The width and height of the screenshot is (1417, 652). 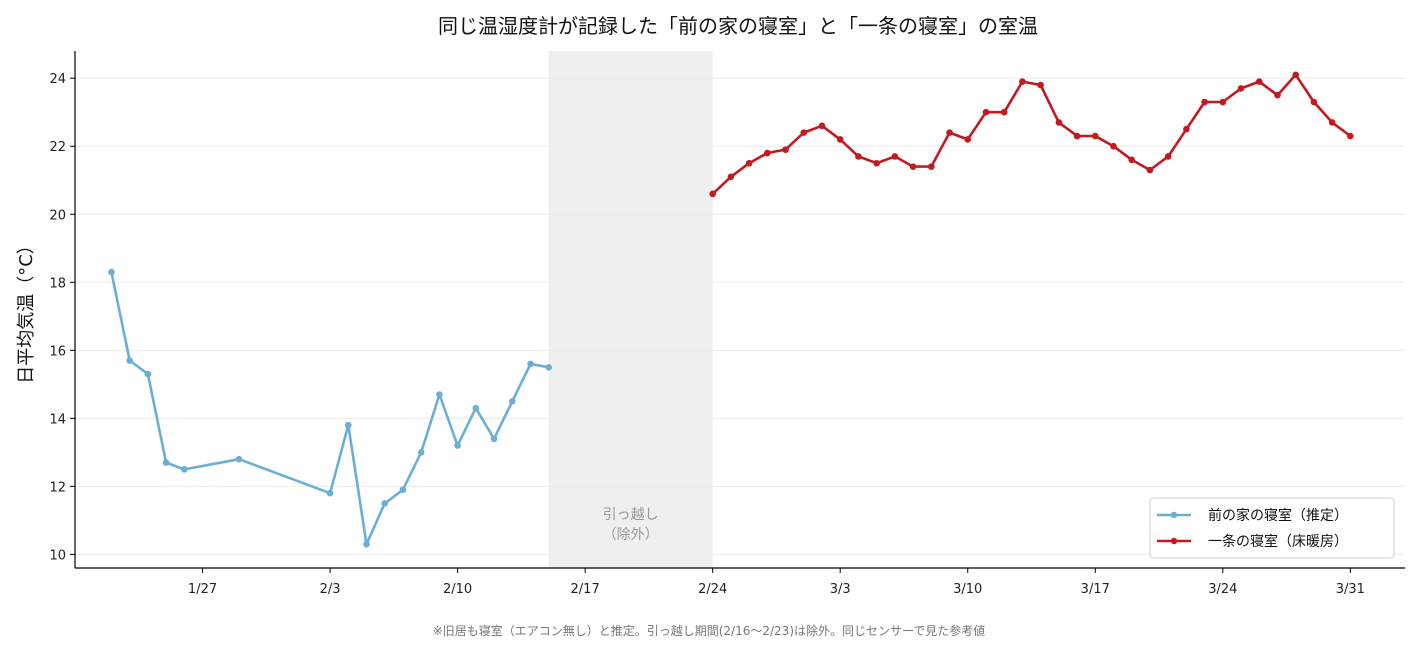 What do you see at coordinates (776, 582) in the screenshot?
I see `x-tick-labels: 1/27 2/3 2/10 2/17 2/24 3/3 3/10 3/17 3/24 3/31` at bounding box center [776, 582].